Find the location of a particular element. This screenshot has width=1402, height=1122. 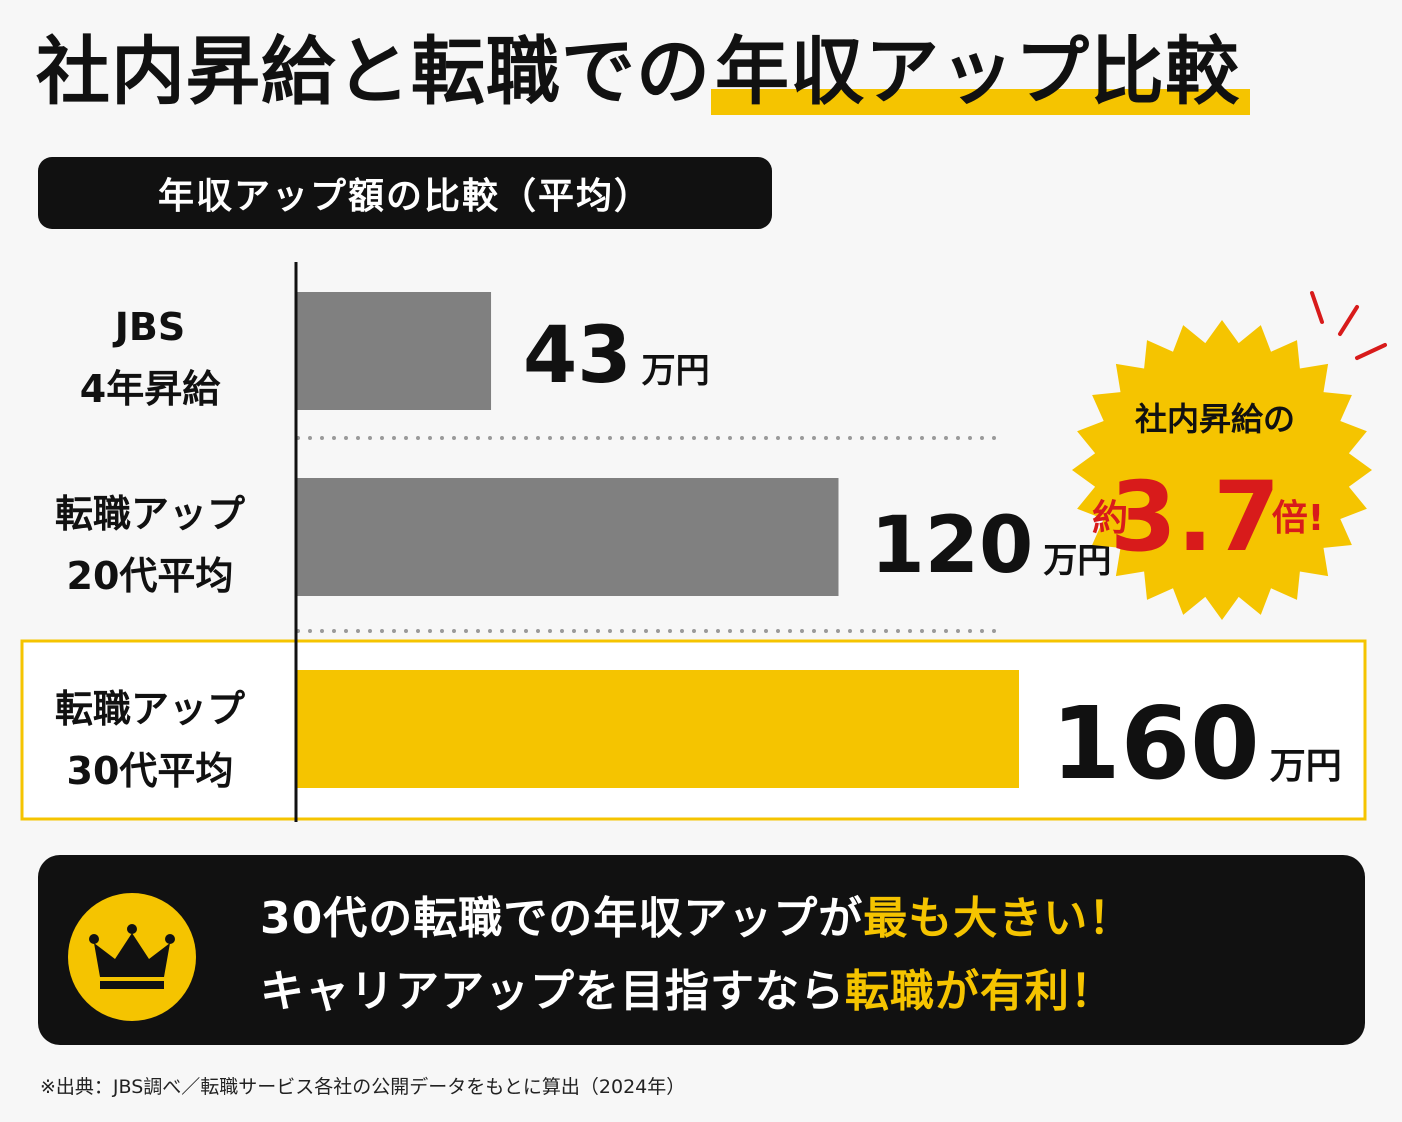

banner-line-1: 30代の転職での年収アップが最も大きい！ is located at coordinates (696, 914).